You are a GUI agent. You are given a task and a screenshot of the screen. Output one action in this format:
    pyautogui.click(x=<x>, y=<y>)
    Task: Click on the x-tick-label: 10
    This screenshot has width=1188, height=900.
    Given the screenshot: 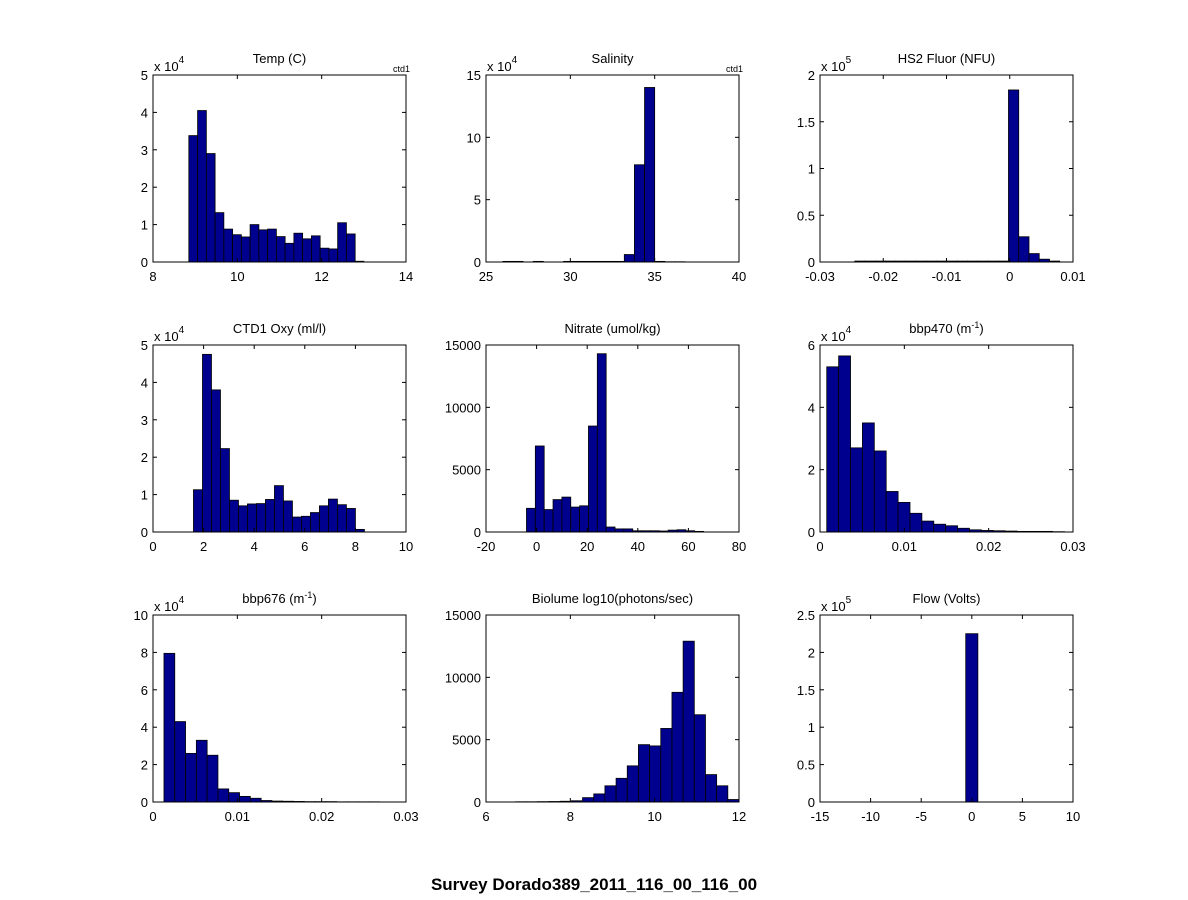 What is the action you would take?
    pyautogui.click(x=1073, y=816)
    